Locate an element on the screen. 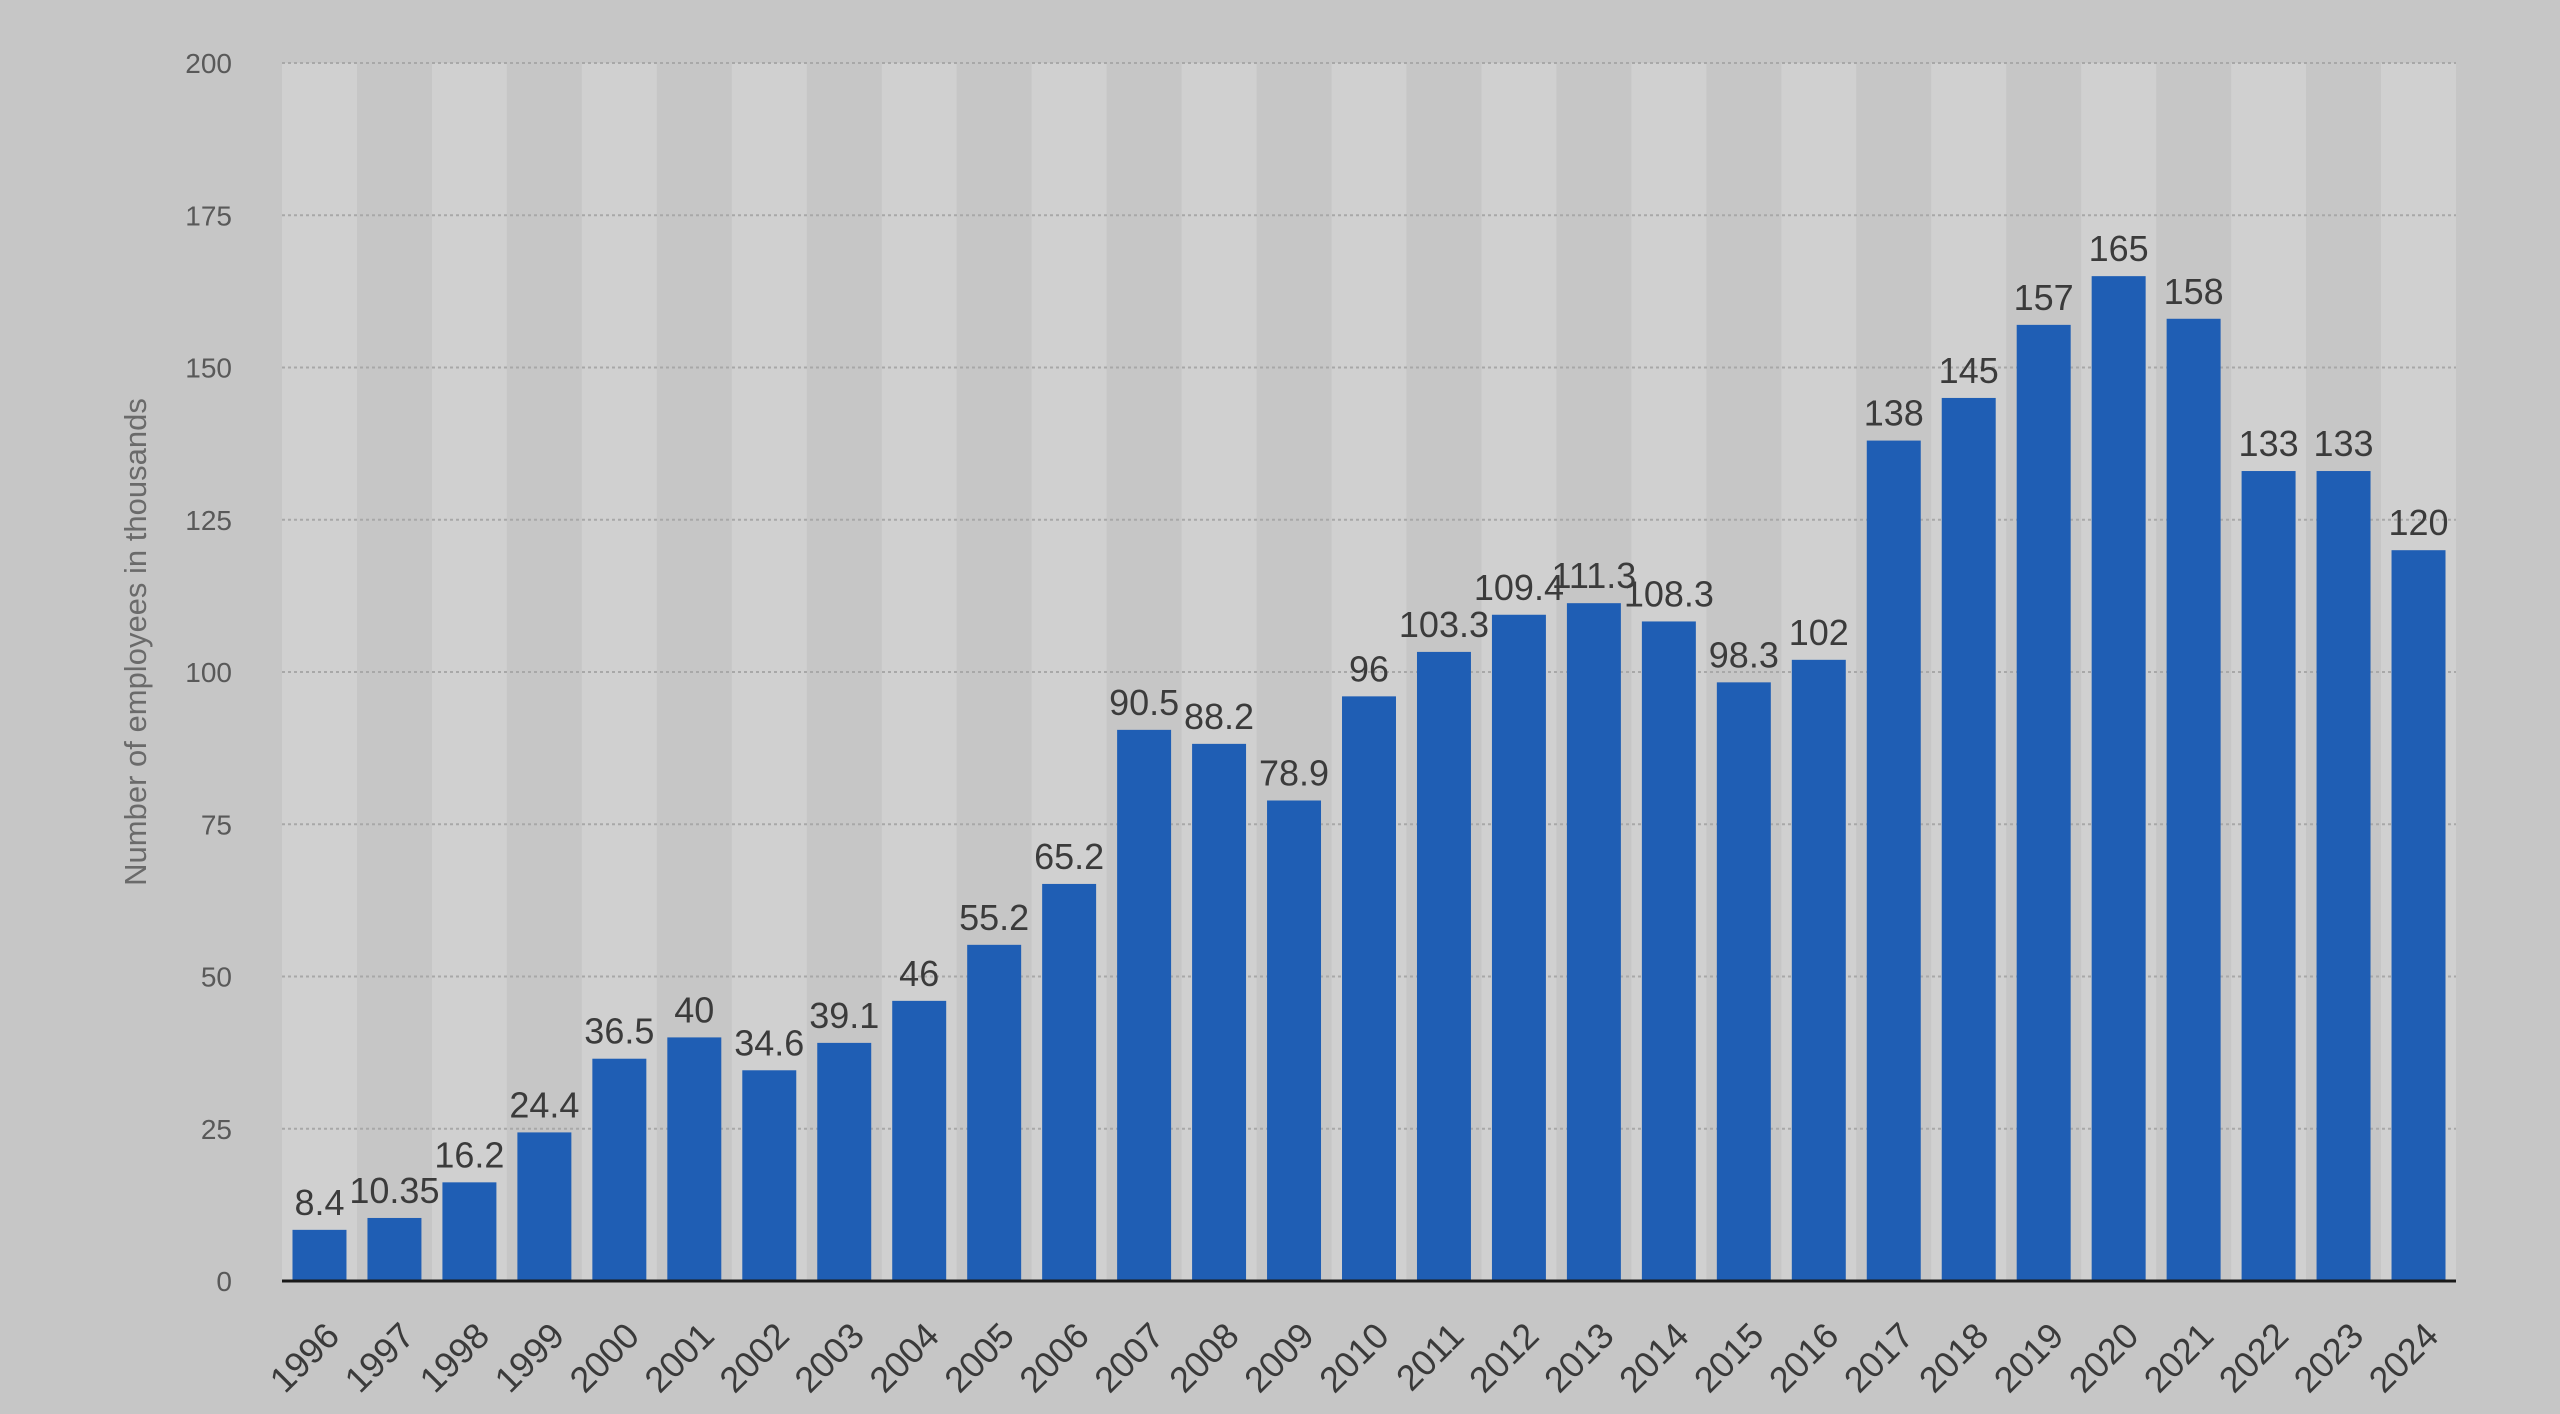  y-axis-ticks: 0 25 50 75 100 125 150 175 200 is located at coordinates (208, 672).